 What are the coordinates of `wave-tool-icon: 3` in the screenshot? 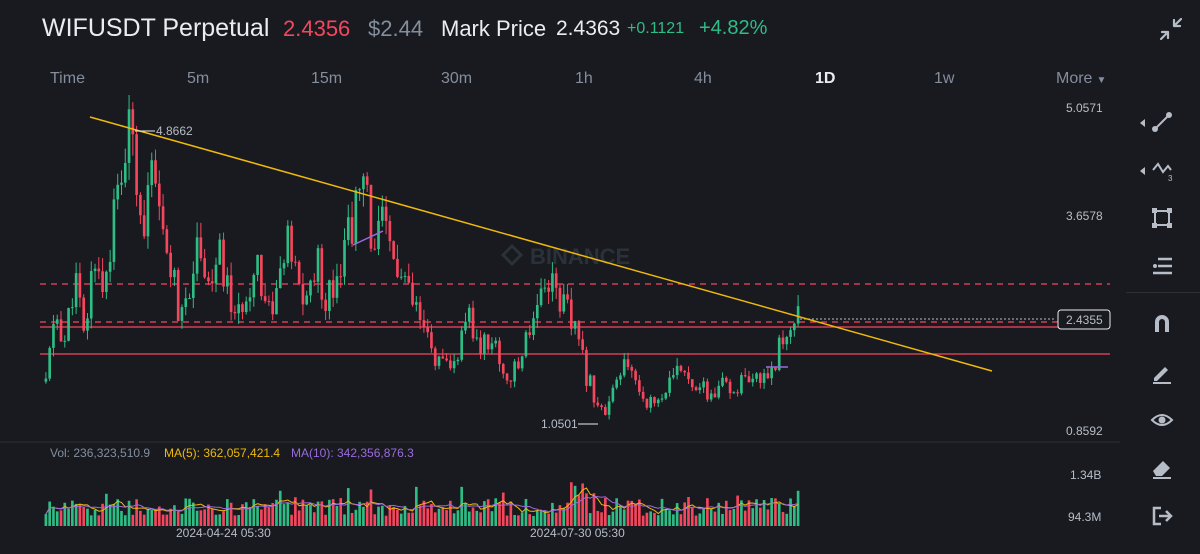 It's located at (1160, 170).